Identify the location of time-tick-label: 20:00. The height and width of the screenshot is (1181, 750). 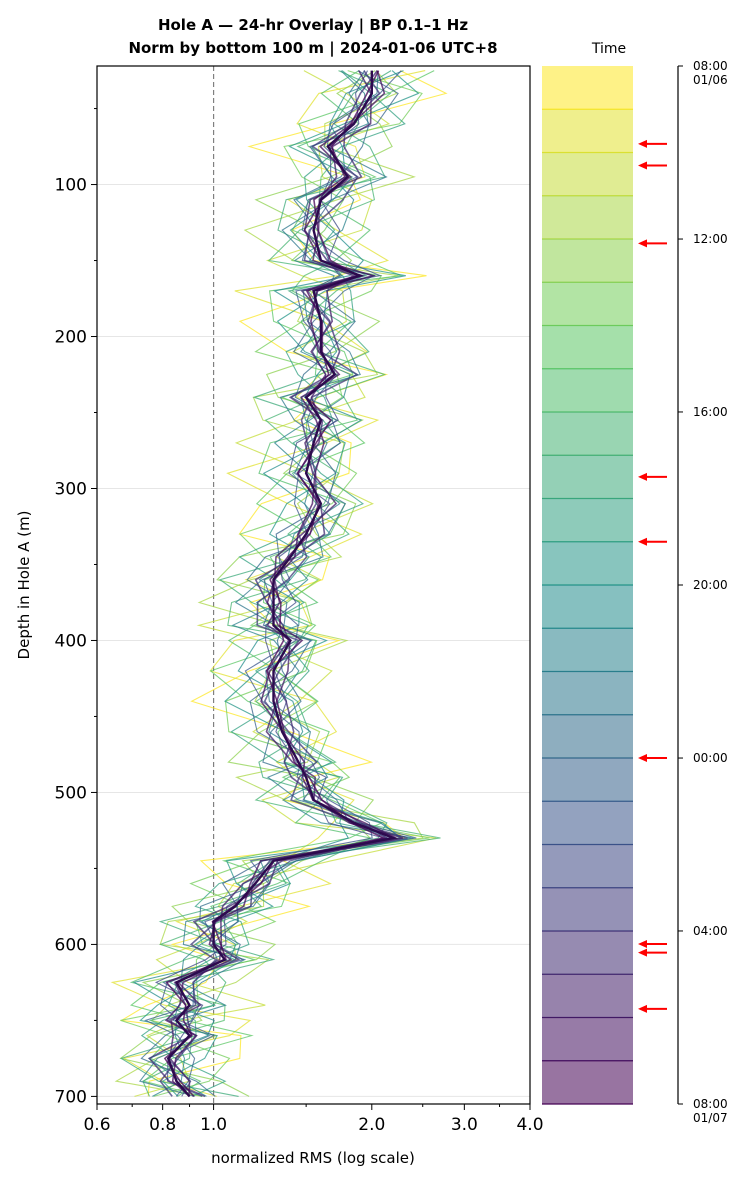
(710, 585).